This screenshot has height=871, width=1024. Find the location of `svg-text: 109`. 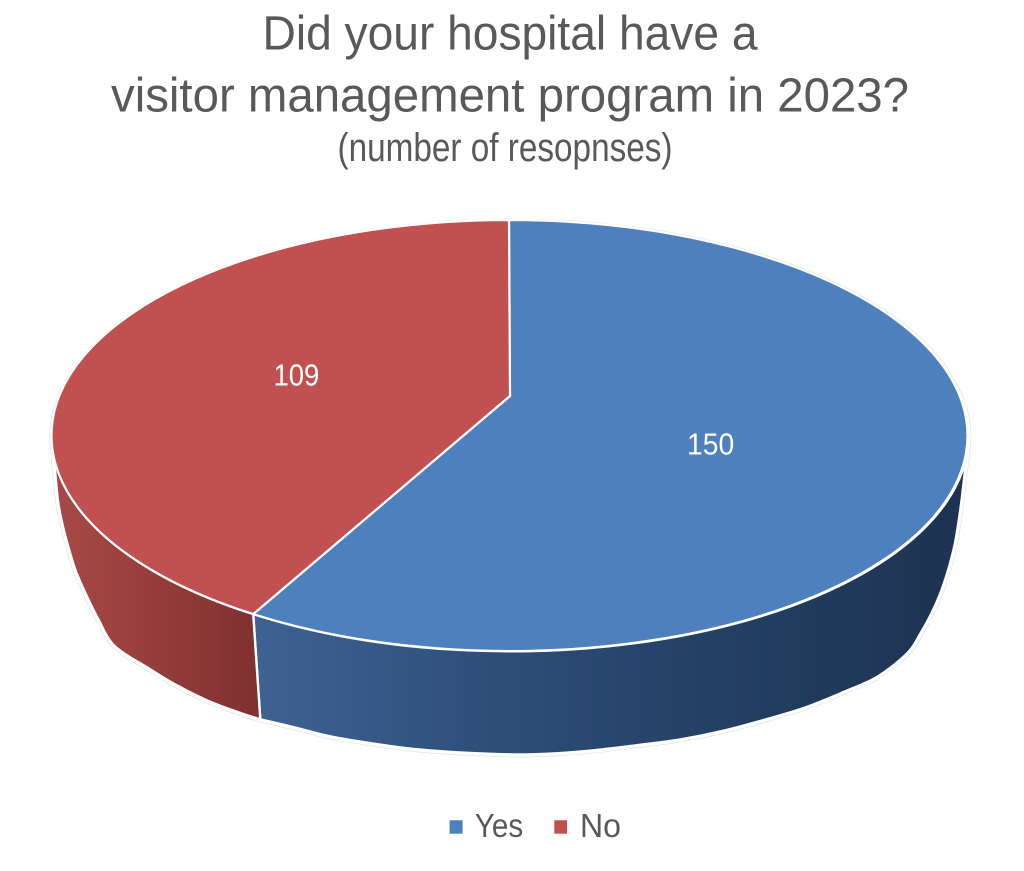

svg-text: 109 is located at coordinates (296, 375).